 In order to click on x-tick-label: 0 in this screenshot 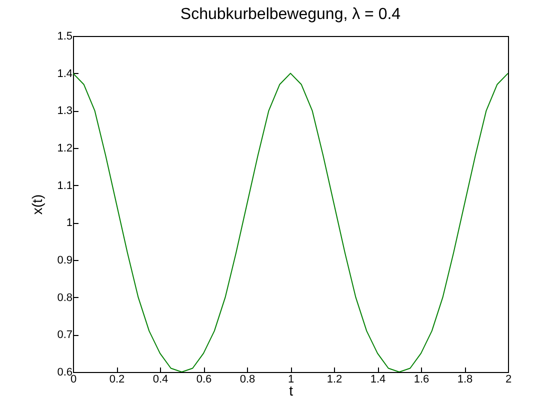, I will do `click(73, 380)`.